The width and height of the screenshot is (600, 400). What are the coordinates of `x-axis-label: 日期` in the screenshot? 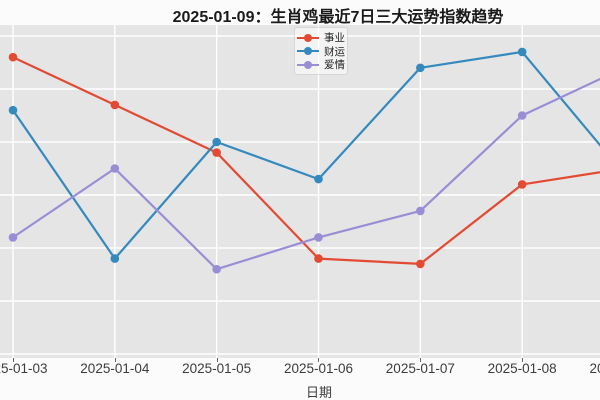 It's located at (319, 392).